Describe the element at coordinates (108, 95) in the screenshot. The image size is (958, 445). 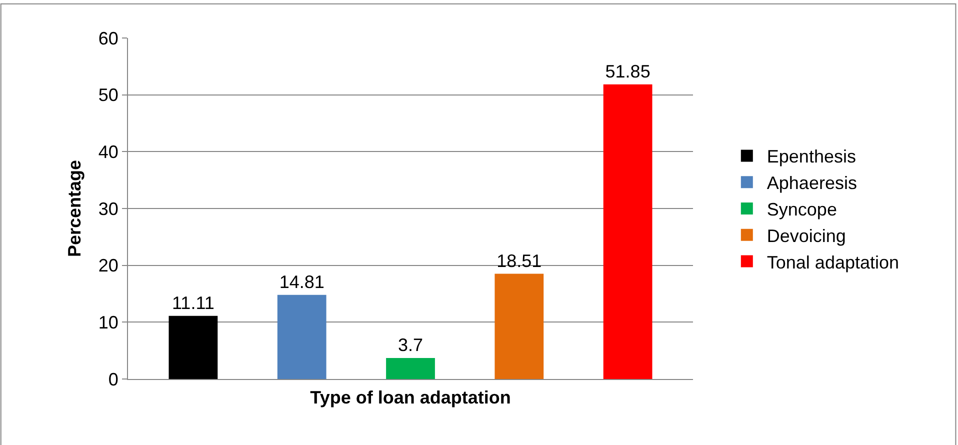
I see `y-tick-label: 50` at that location.